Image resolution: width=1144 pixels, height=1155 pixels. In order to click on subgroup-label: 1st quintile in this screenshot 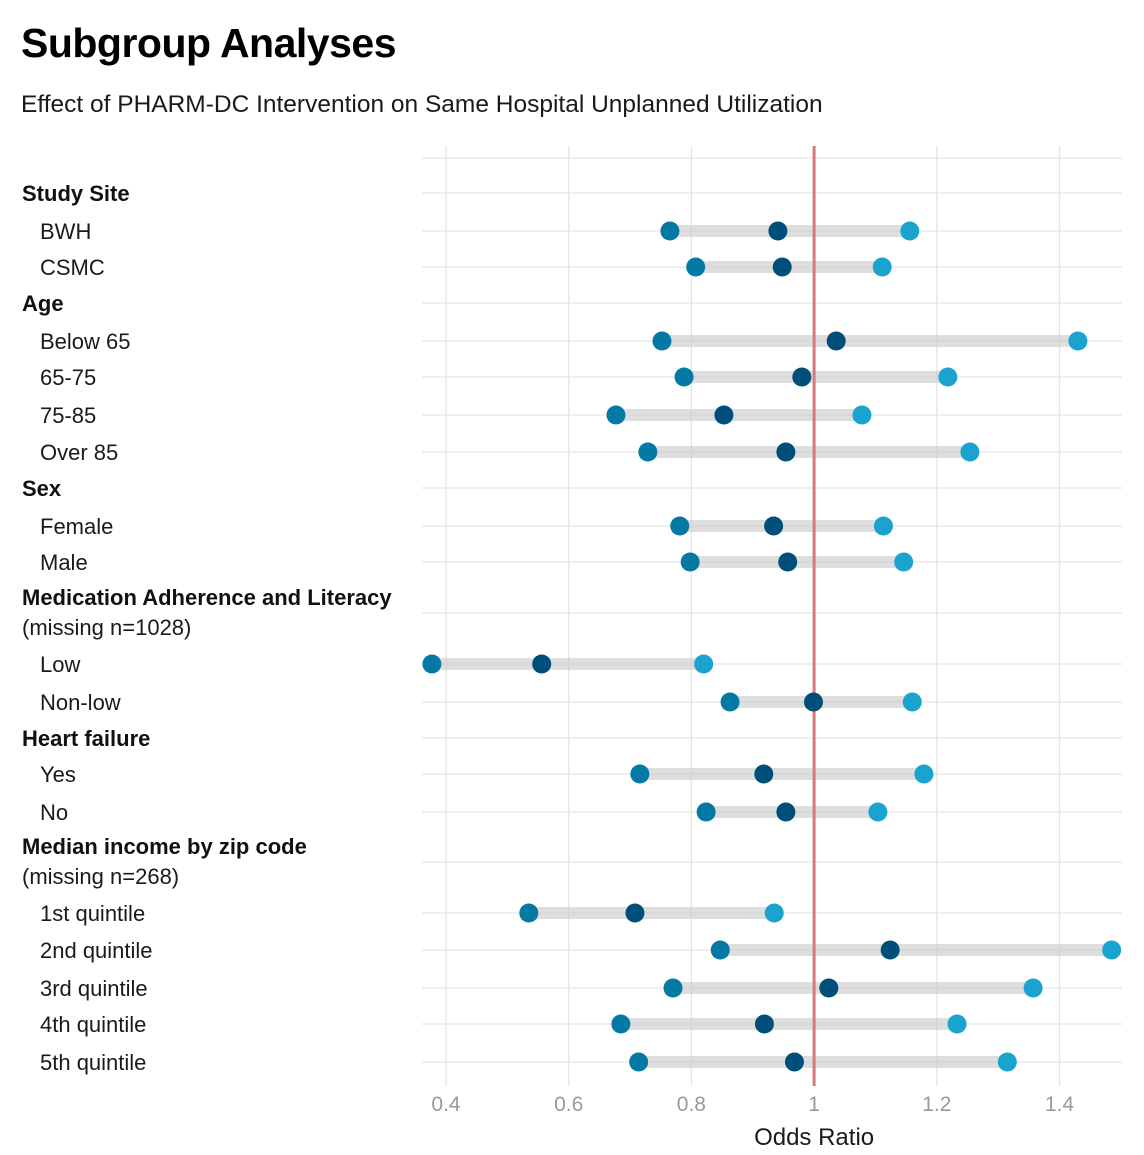, I will do `click(92, 913)`.